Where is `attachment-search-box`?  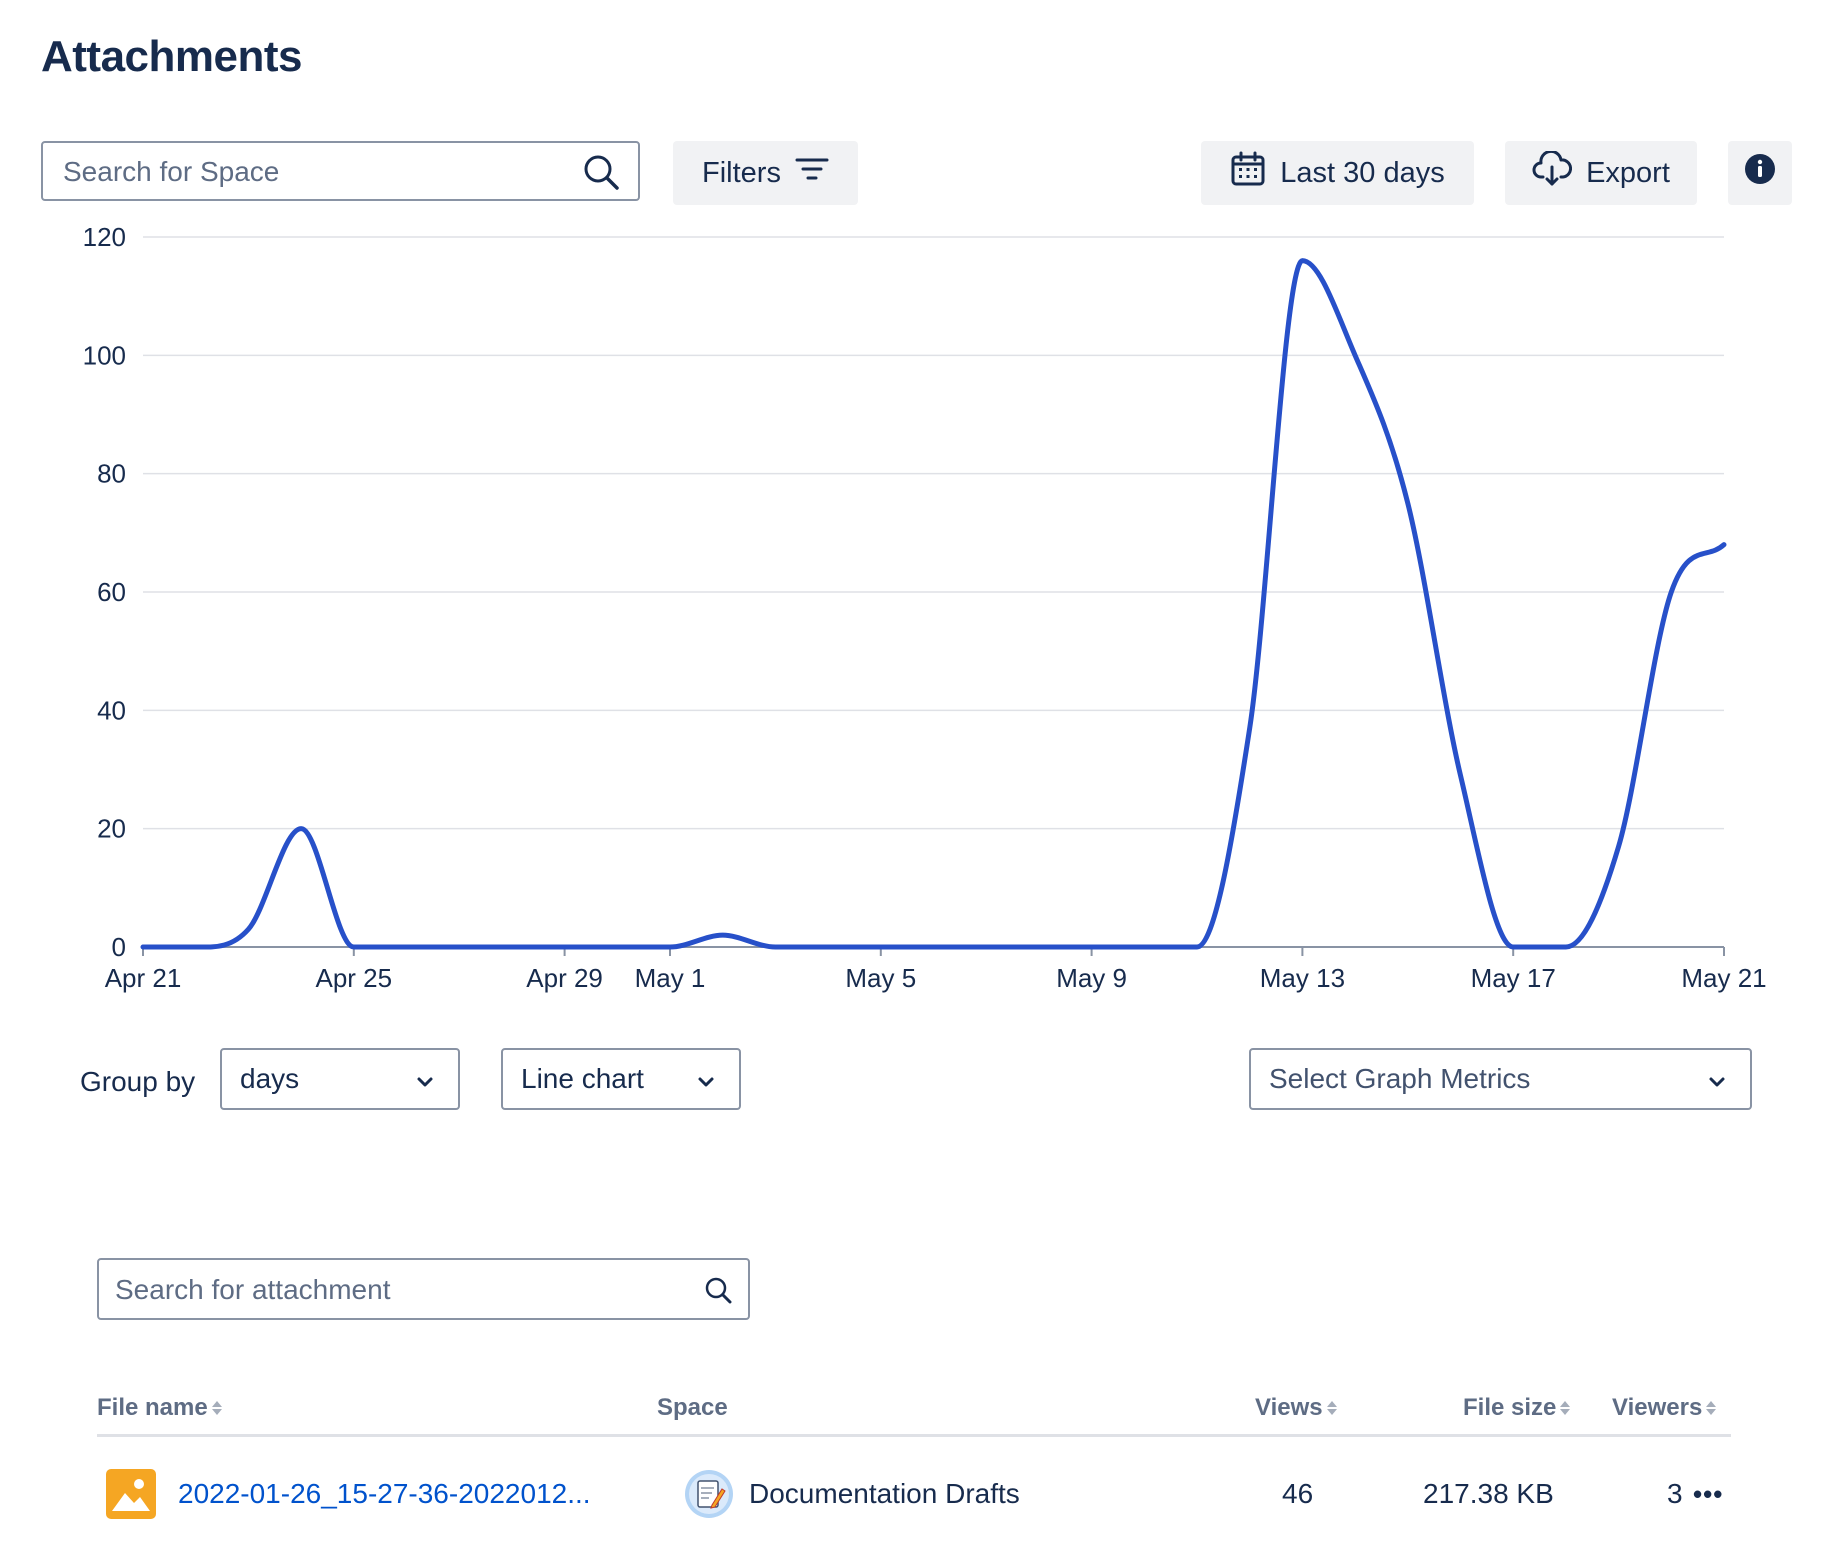 attachment-search-box is located at coordinates (423, 1289).